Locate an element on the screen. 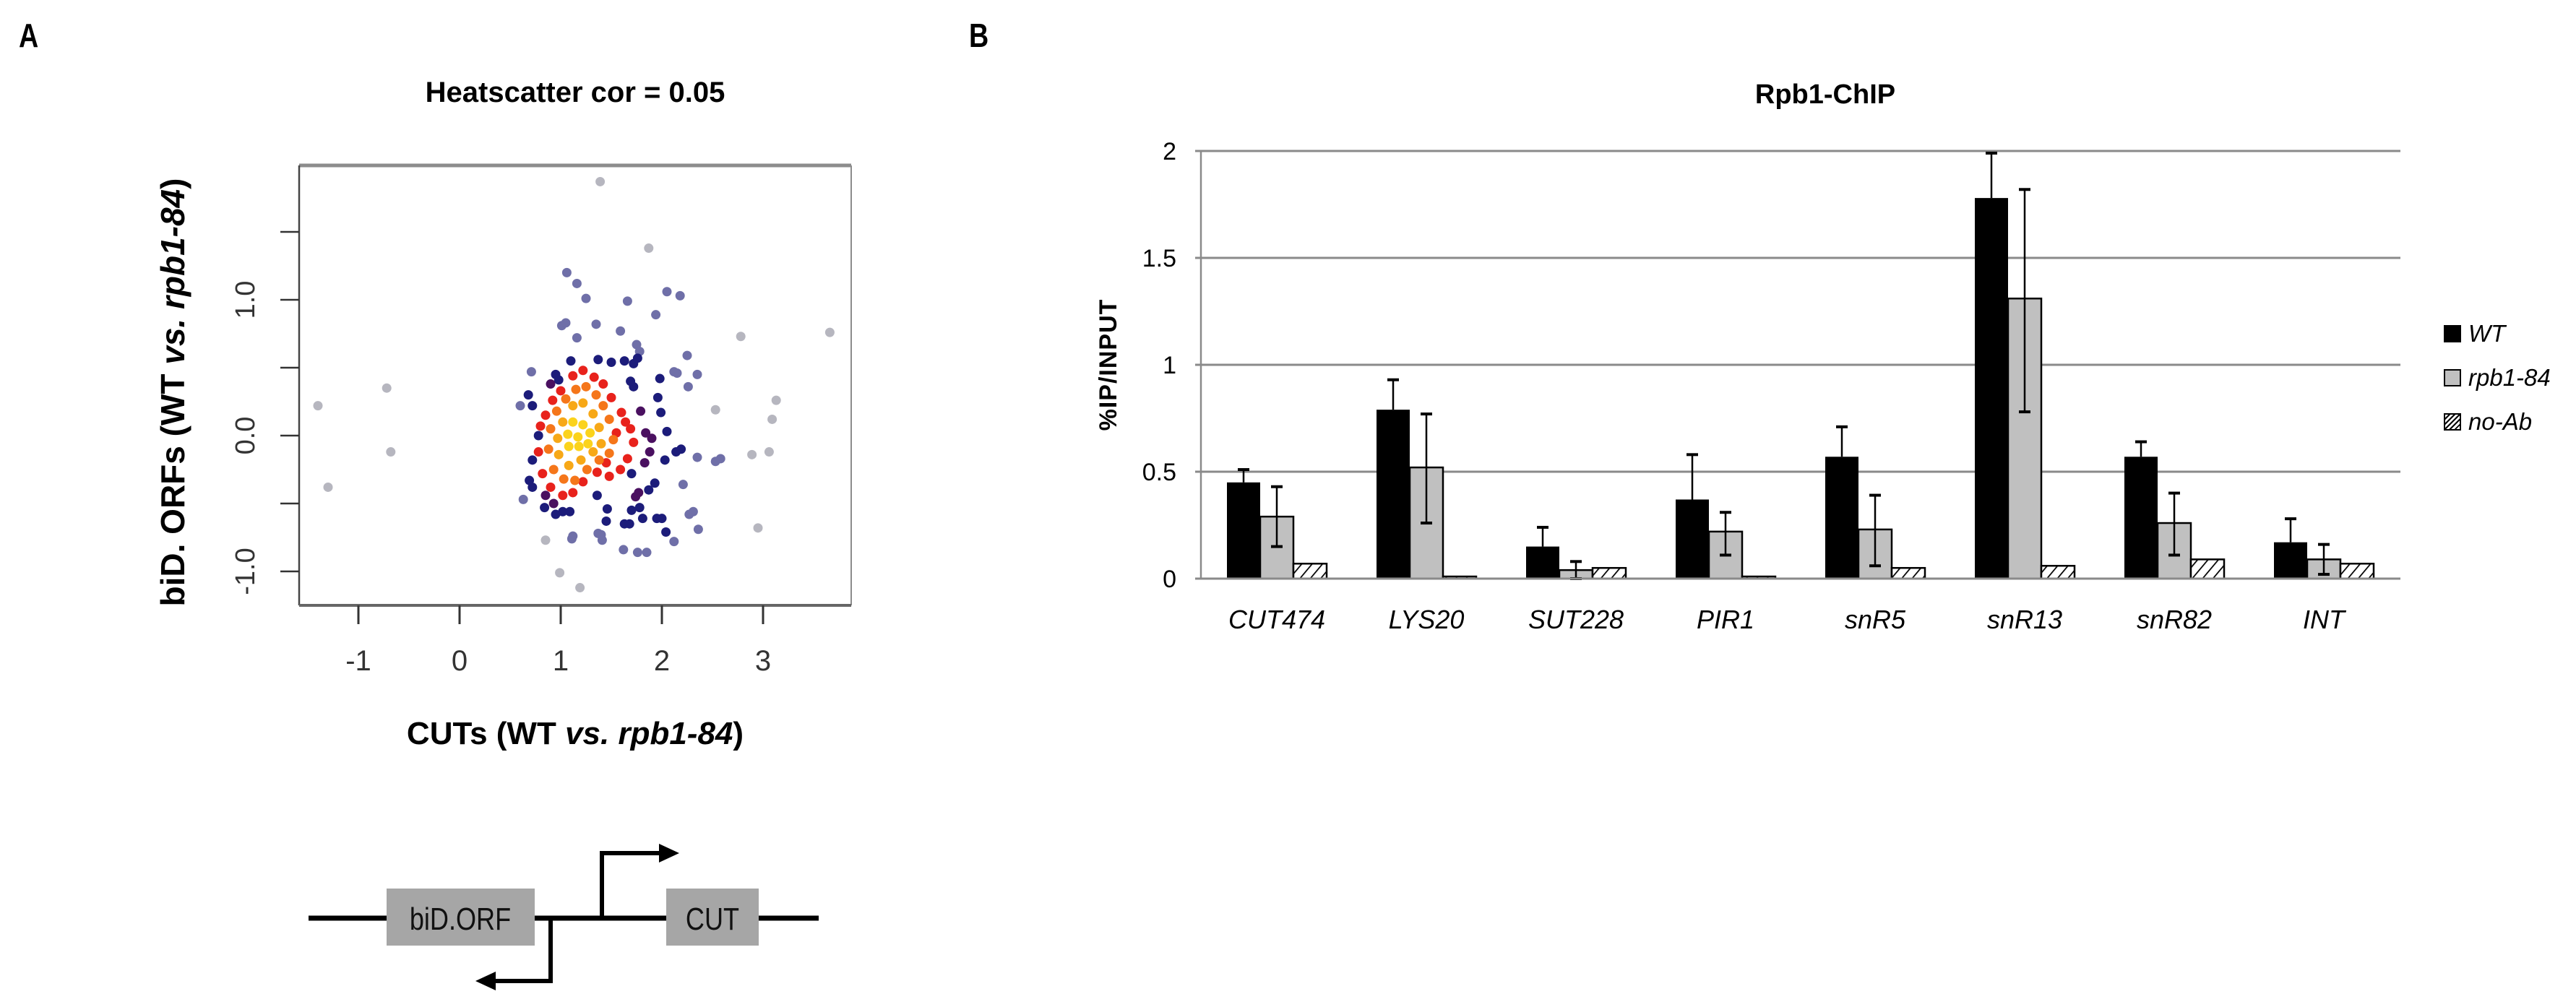 The image size is (2576, 1007). legend: WT rpb1-84 no-Ab is located at coordinates (2497, 377).